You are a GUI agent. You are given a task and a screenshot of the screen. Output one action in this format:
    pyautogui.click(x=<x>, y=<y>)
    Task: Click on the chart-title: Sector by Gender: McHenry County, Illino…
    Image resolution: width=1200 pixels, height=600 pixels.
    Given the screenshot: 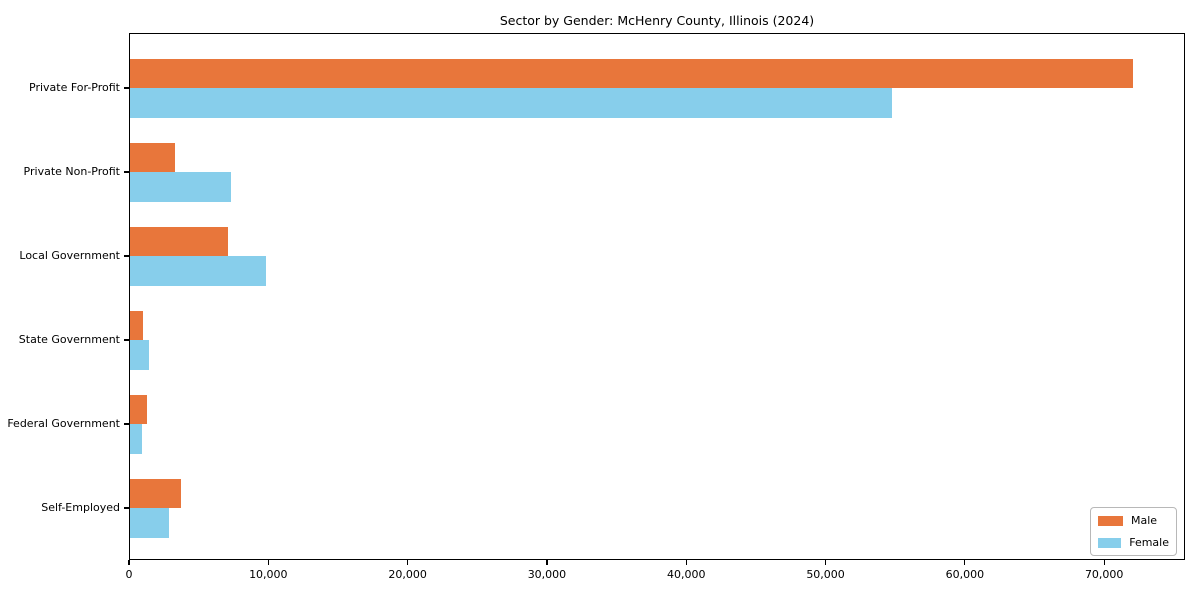 What is the action you would take?
    pyautogui.click(x=657, y=20)
    